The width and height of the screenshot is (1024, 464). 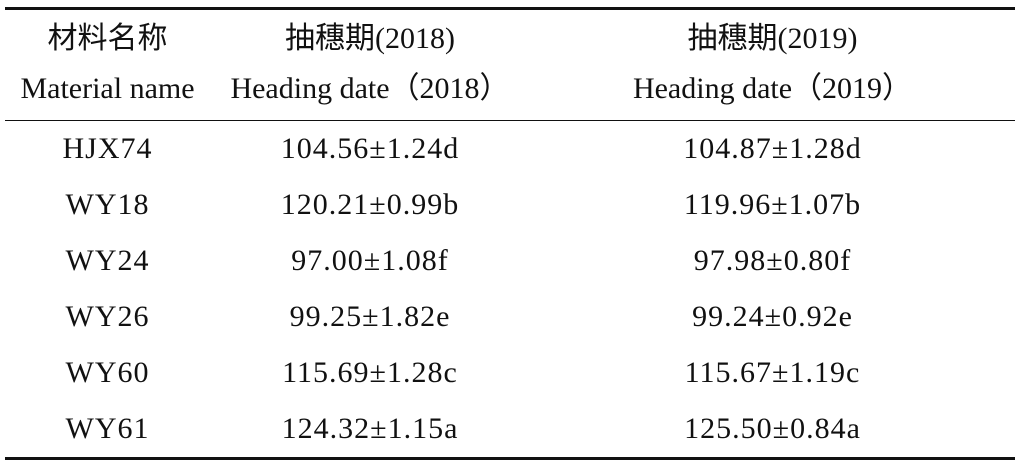 What do you see at coordinates (107, 88) in the screenshot?
I see `header-en: Material name` at bounding box center [107, 88].